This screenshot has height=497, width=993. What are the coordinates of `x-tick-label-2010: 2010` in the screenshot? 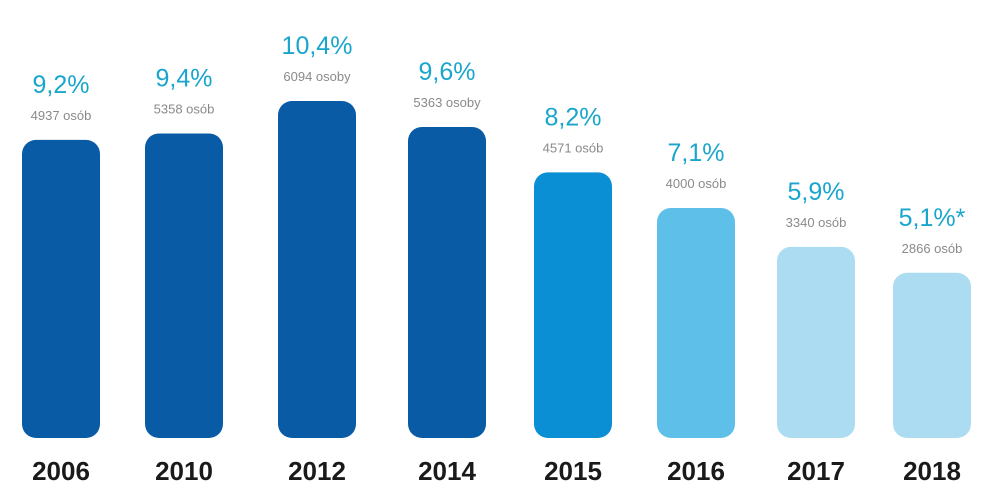 It's located at (184, 471).